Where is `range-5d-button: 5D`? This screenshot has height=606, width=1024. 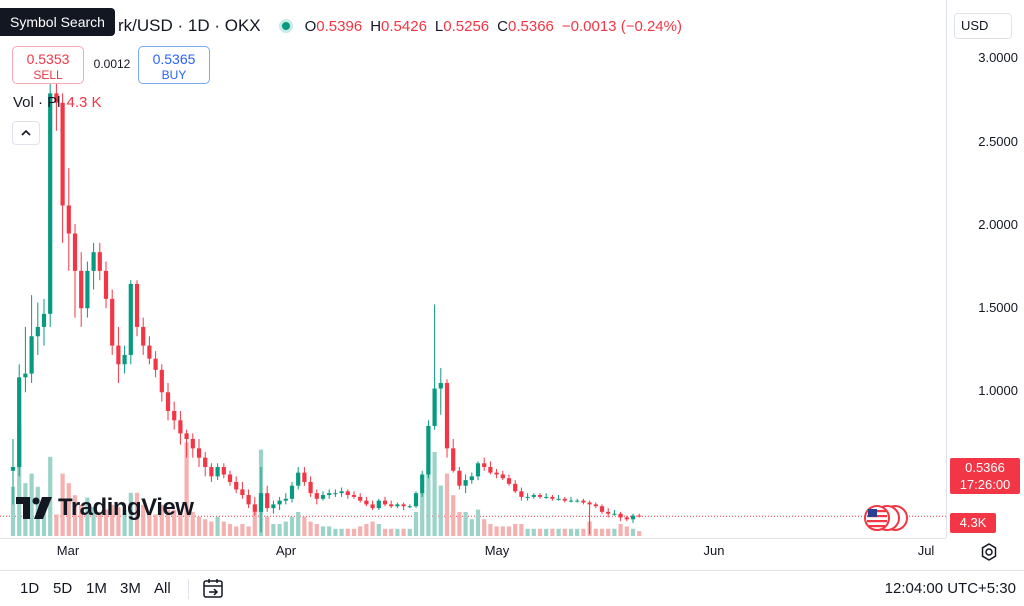 range-5d-button: 5D is located at coordinates (63, 588).